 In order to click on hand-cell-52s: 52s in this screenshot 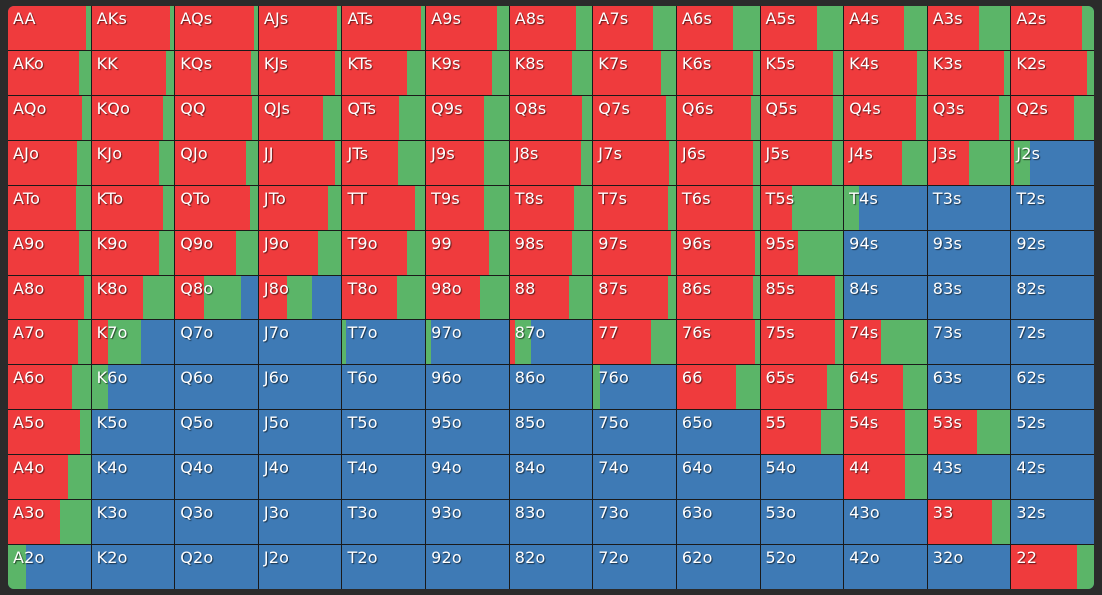, I will do `click(1052, 432)`.